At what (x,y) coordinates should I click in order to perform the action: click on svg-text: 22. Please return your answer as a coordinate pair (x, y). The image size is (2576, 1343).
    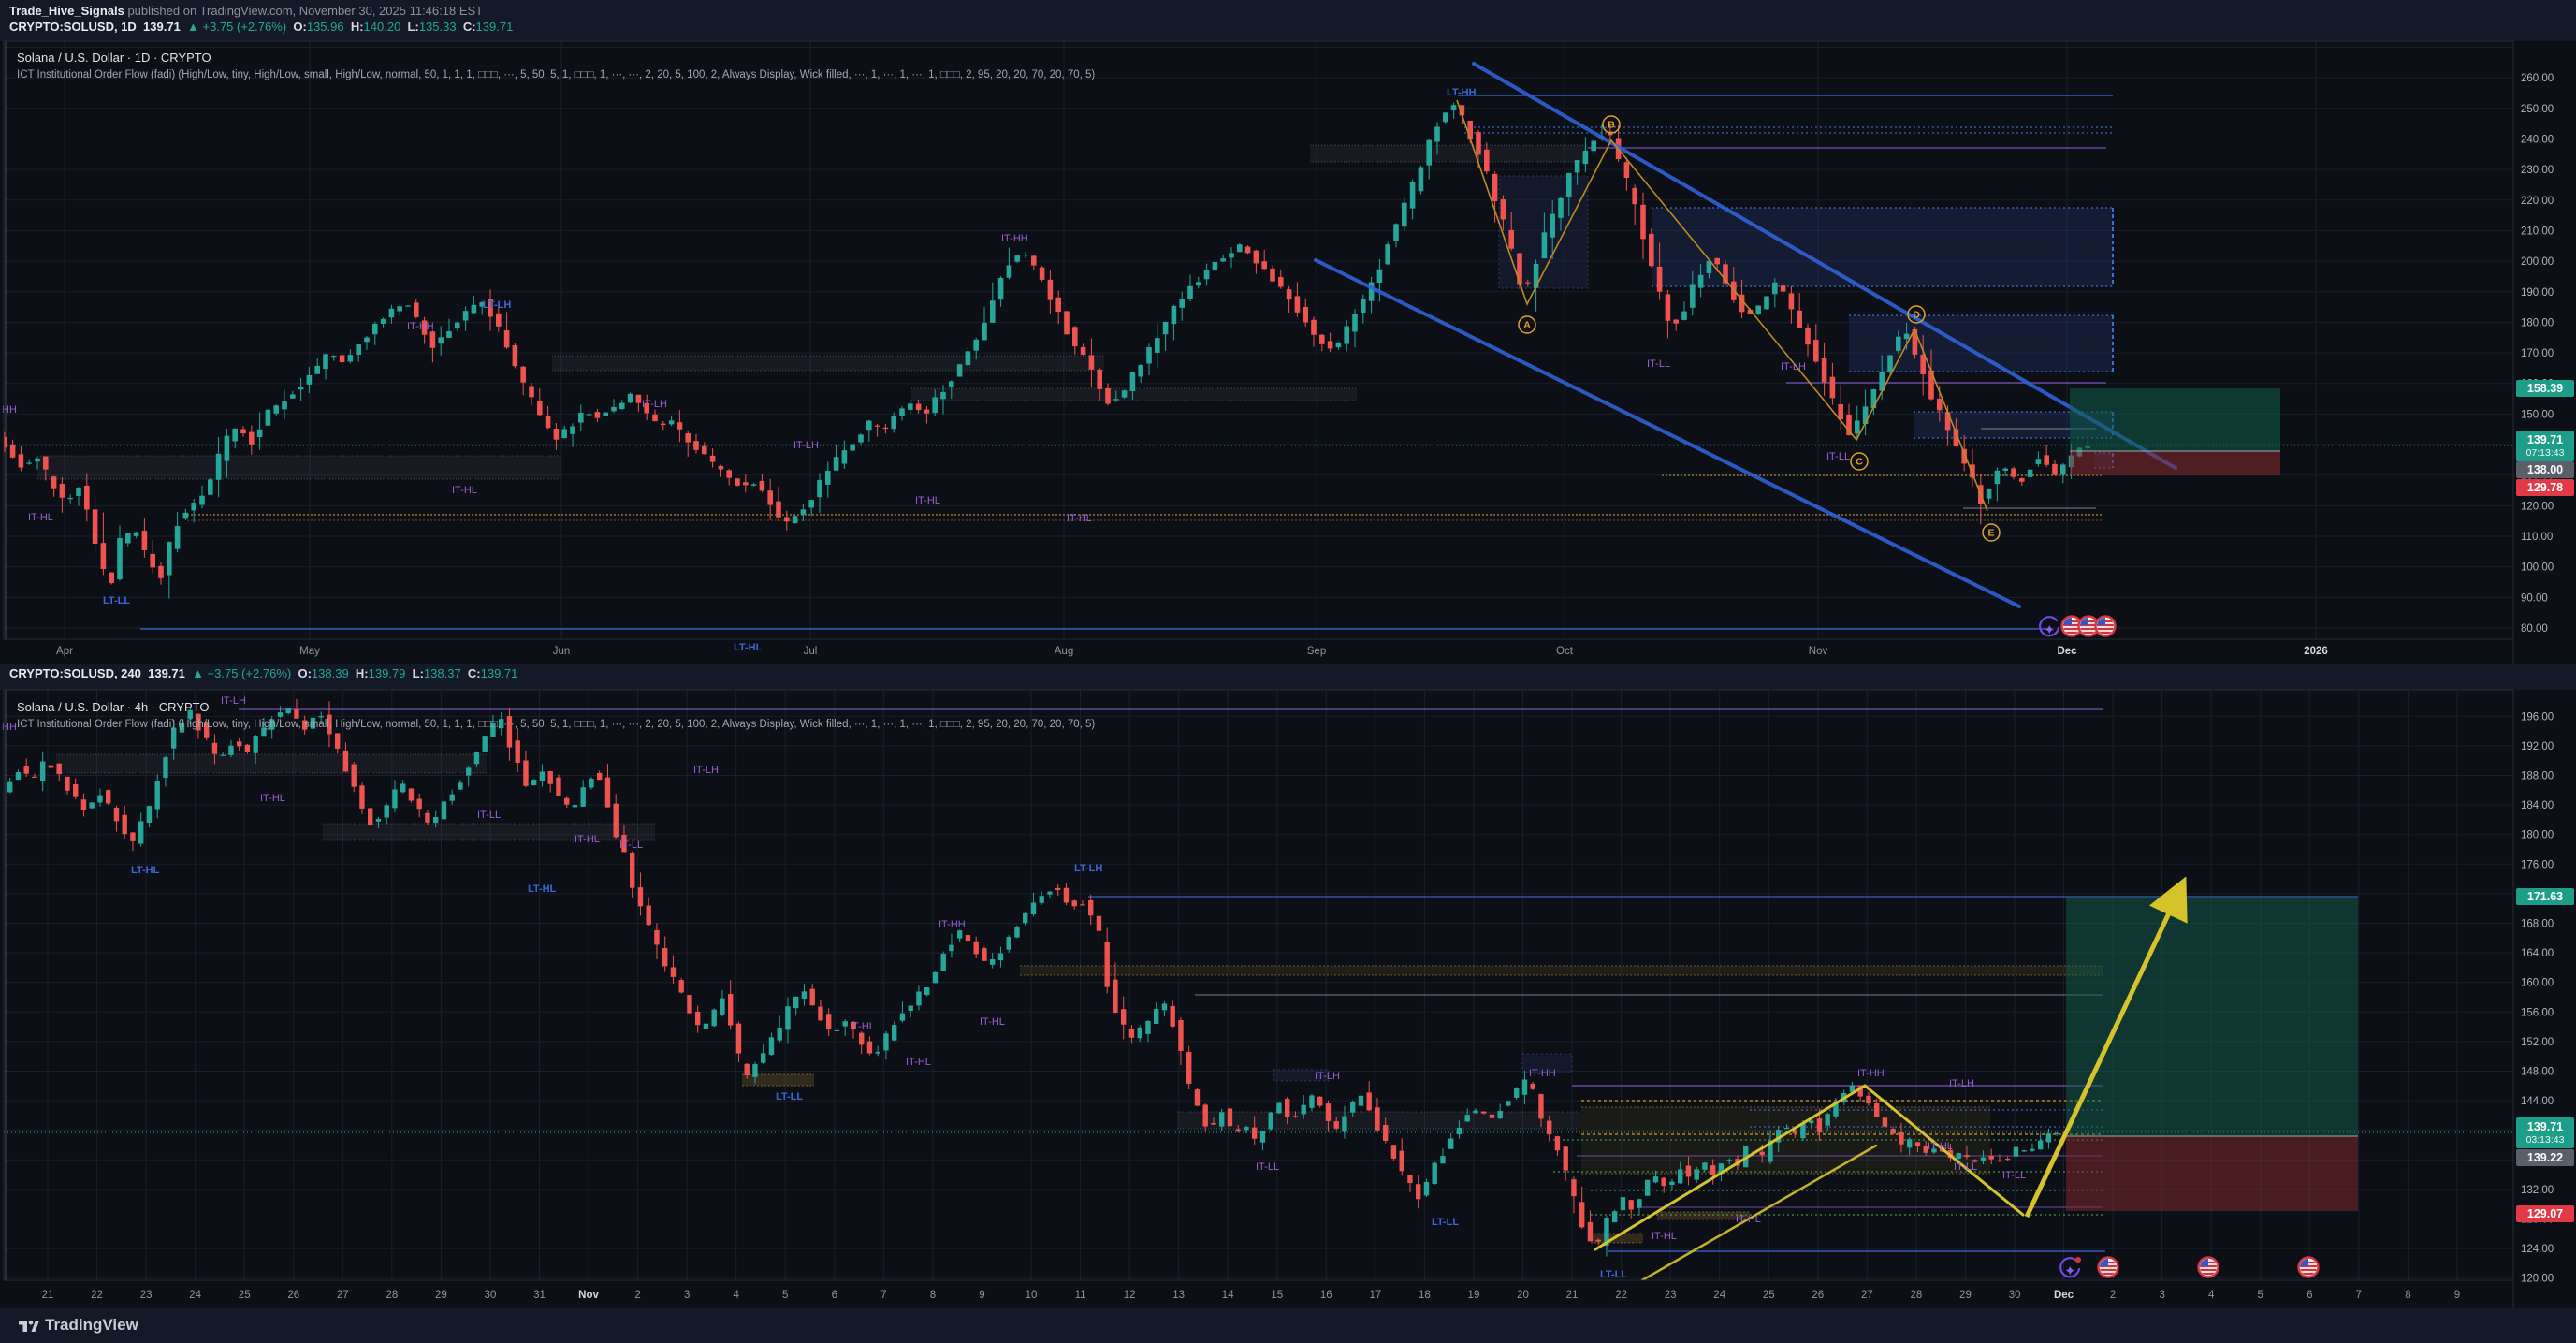
    Looking at the image, I should click on (1621, 1295).